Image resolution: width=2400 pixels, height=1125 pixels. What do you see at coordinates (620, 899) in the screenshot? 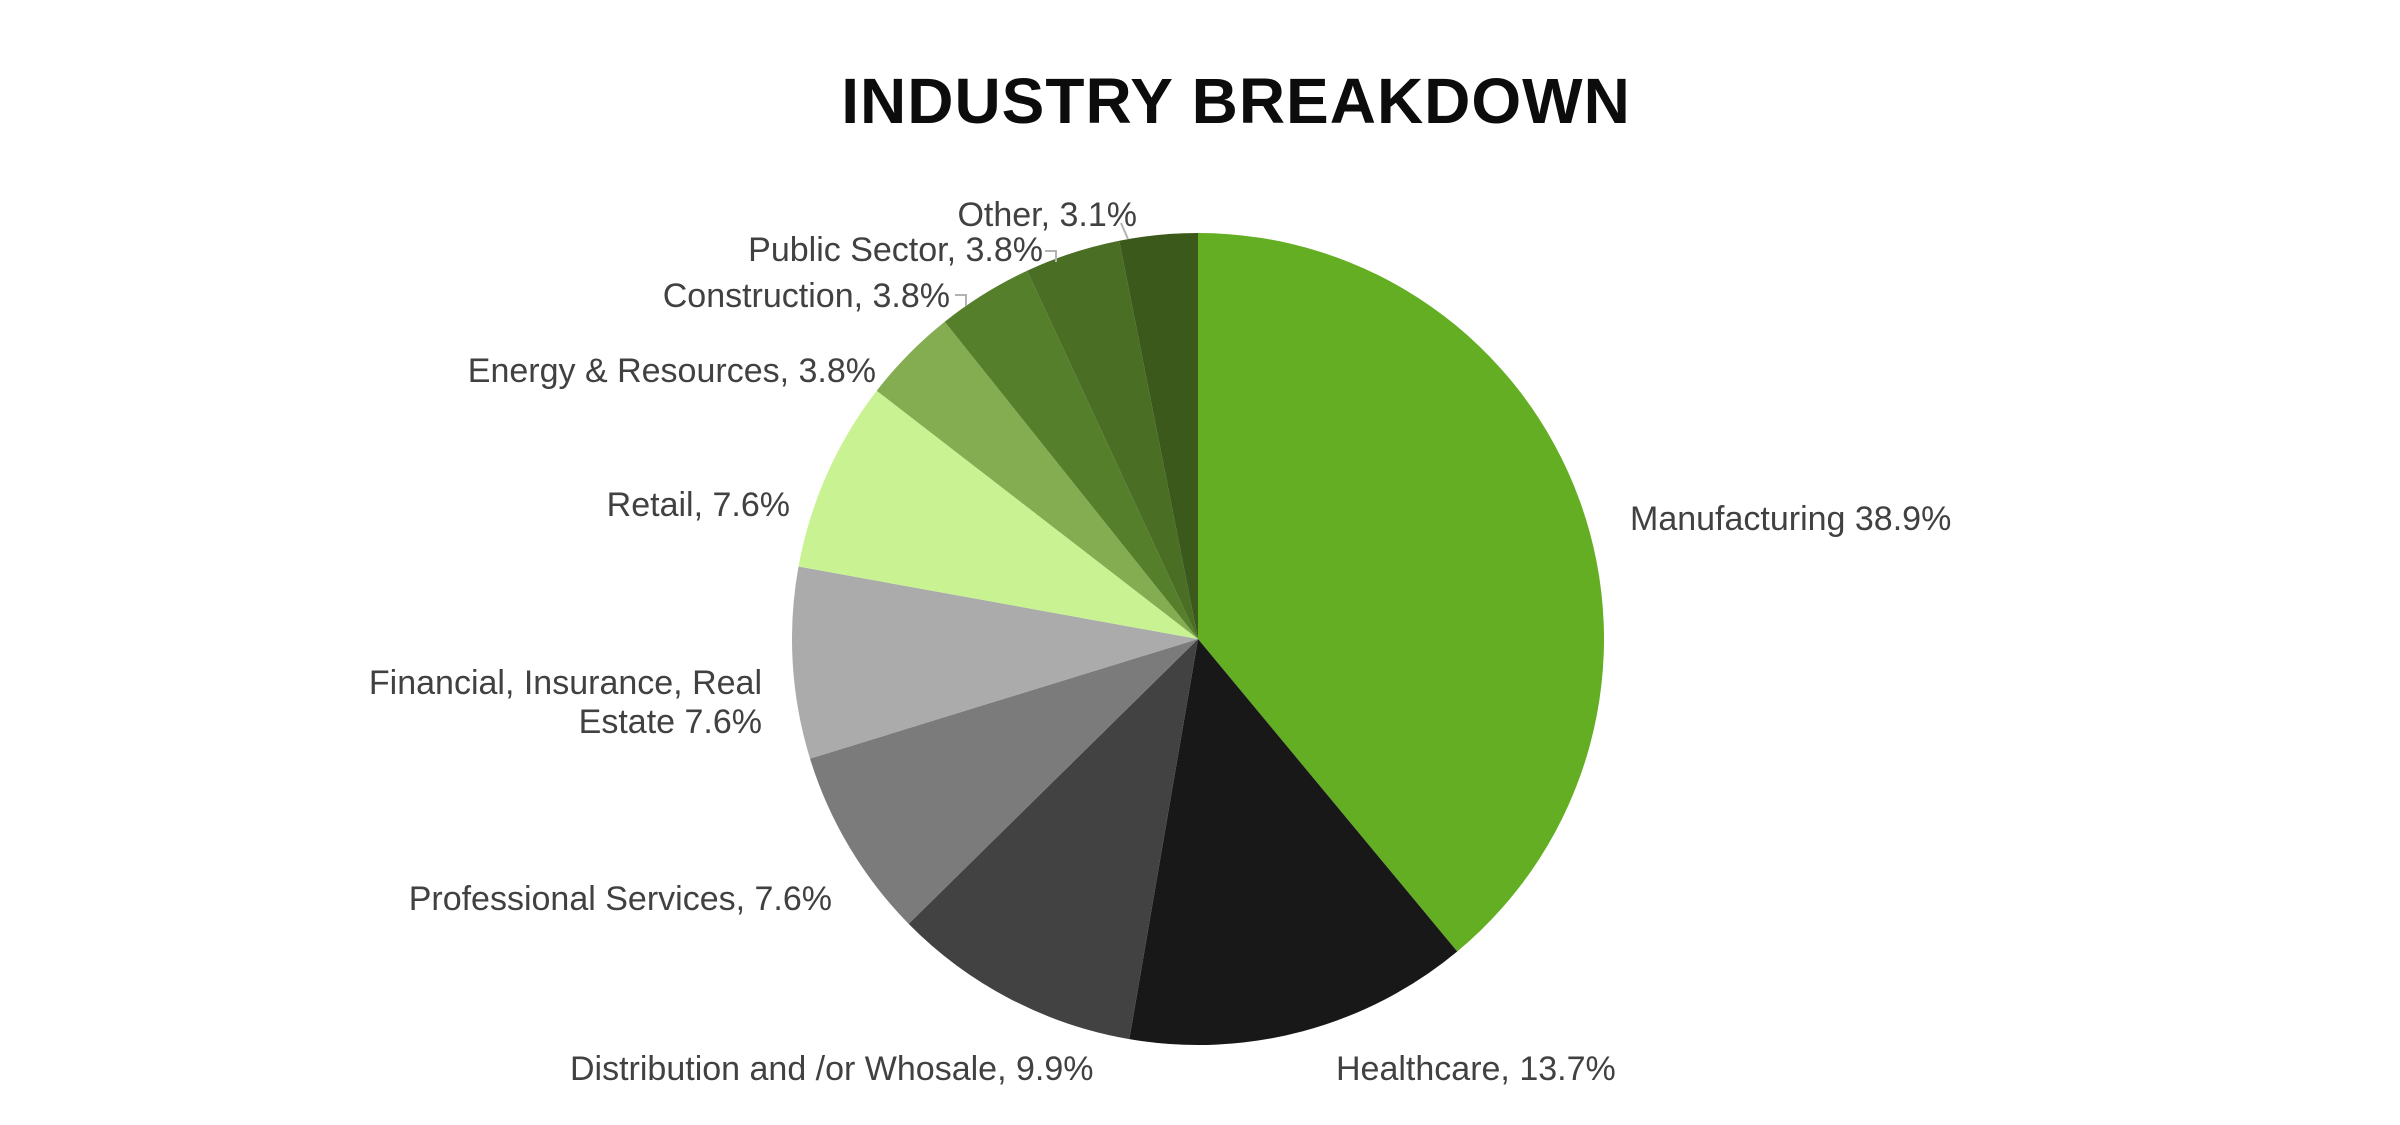
I see `pie-label-professional-services: Professional Services, 7.6%` at bounding box center [620, 899].